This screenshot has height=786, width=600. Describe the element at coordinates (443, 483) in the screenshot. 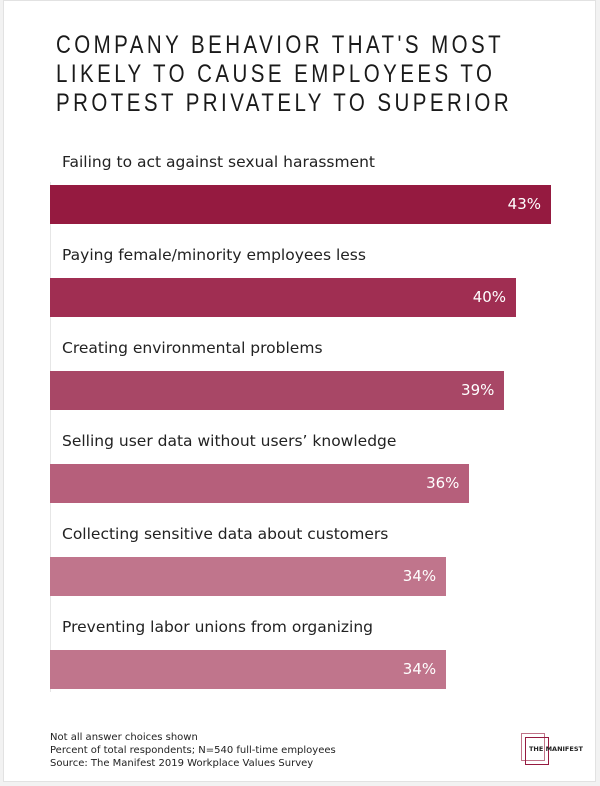

I see `value-label: 36%` at that location.